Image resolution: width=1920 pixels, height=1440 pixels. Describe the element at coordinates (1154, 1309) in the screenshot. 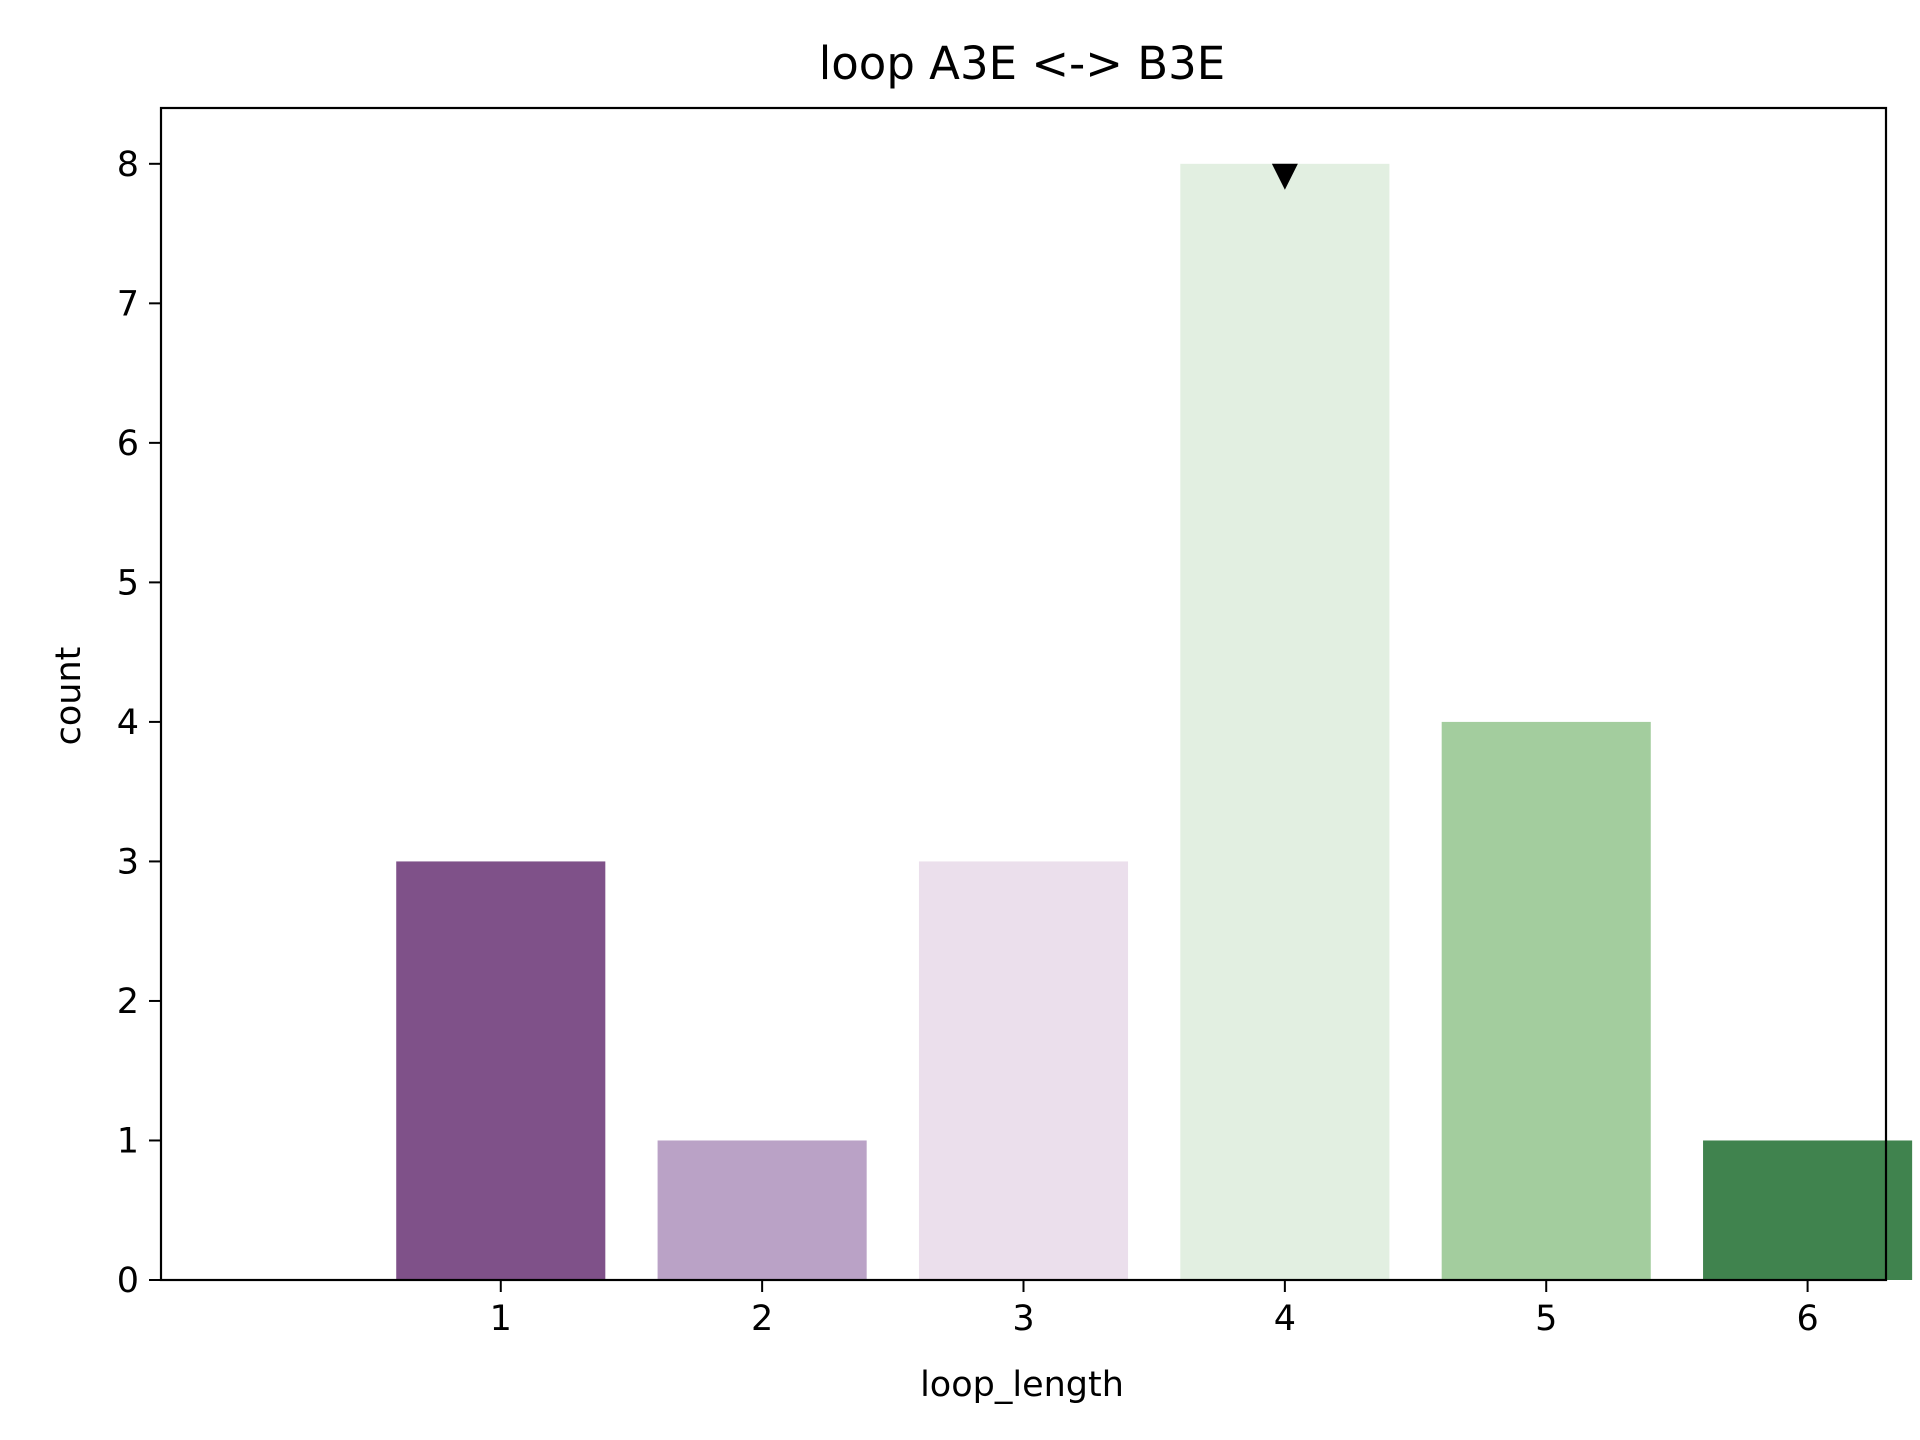

I see `x-axis: 1 2 3 4 5 6` at that location.